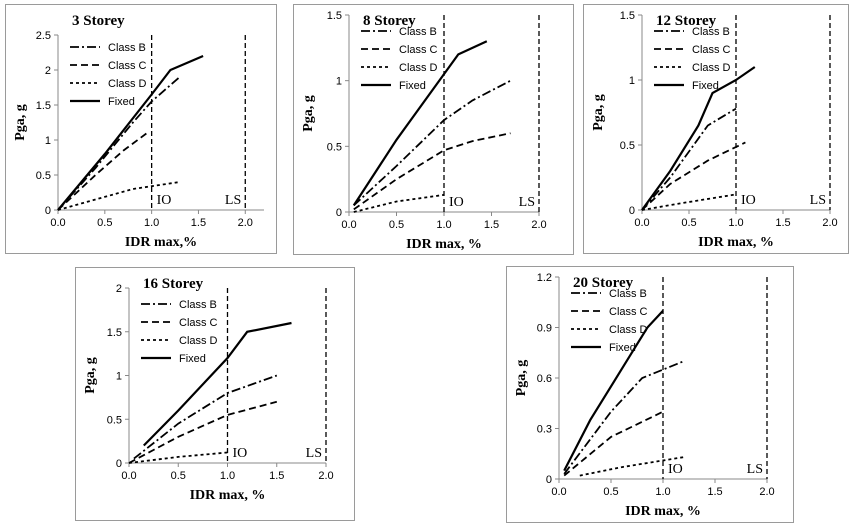 Image resolution: width=853 pixels, height=530 pixels. I want to click on y-tick-label: 0.3, so click(544, 430).